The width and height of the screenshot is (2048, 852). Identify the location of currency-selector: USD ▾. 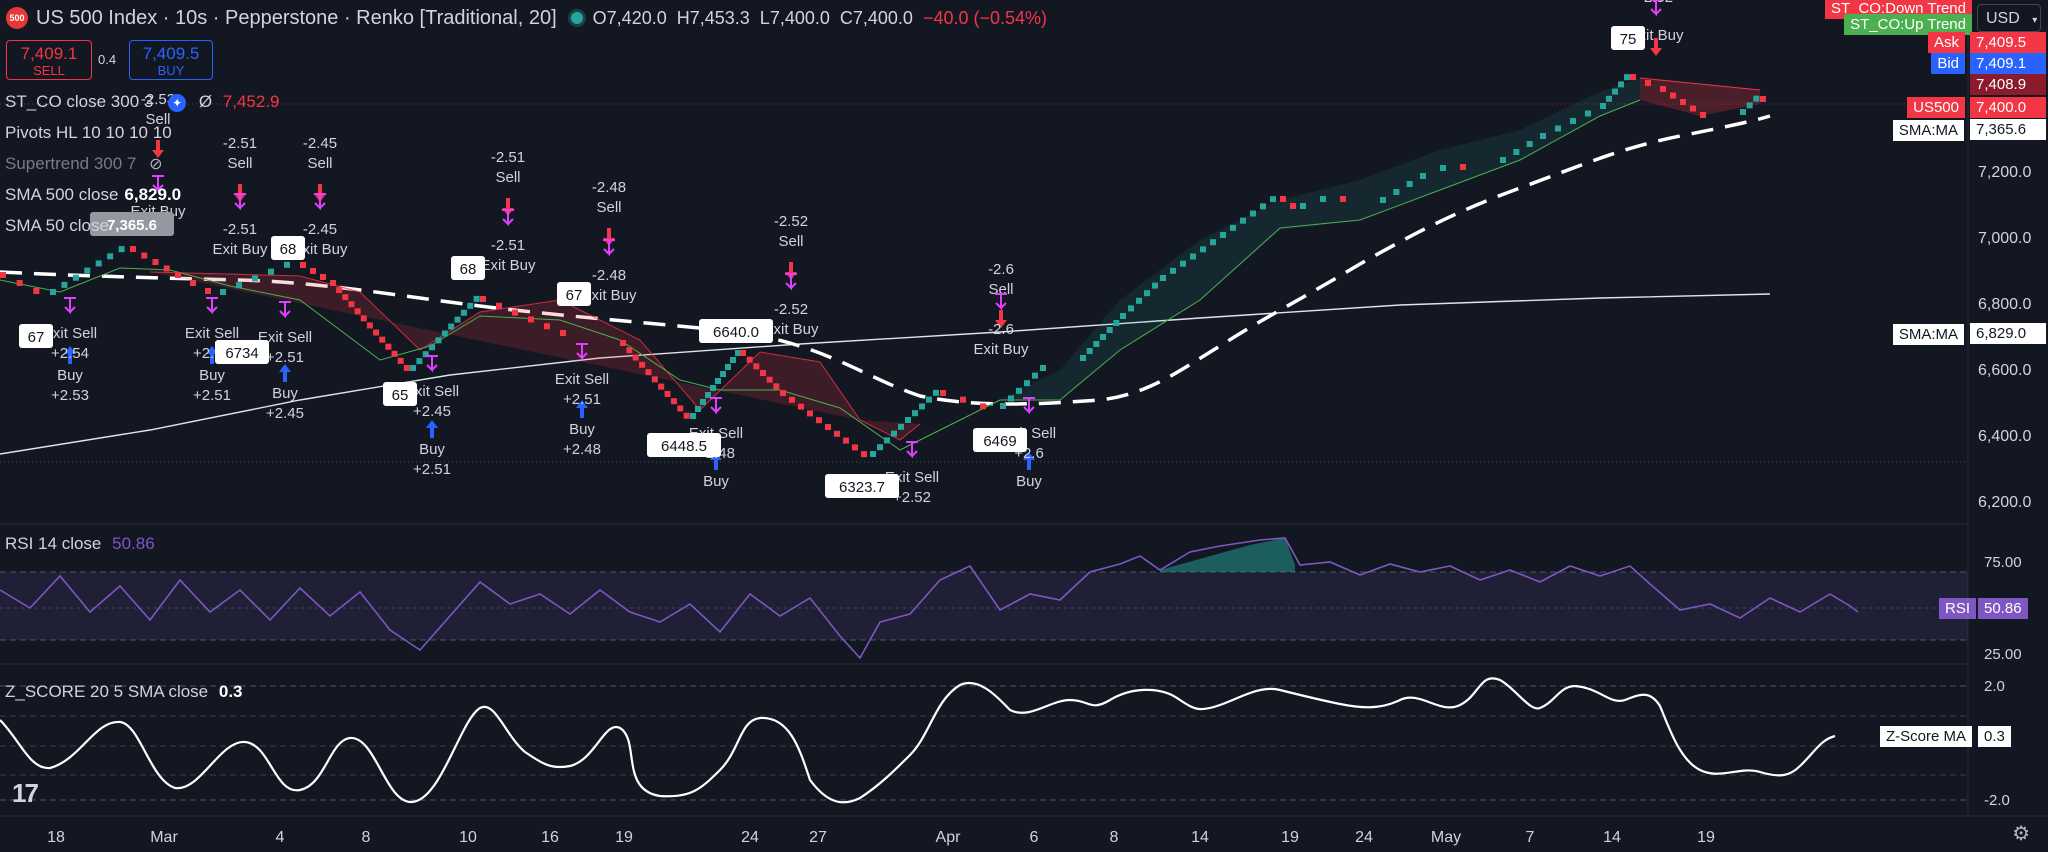
(2009, 18).